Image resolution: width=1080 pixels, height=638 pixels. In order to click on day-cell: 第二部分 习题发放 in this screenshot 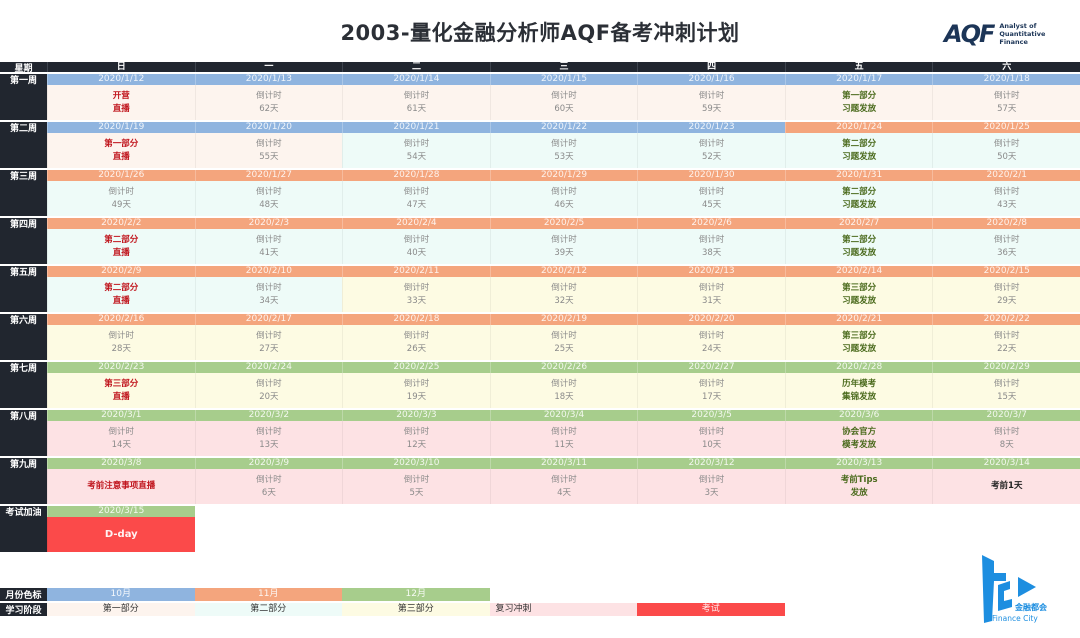, I will do `click(858, 246)`.